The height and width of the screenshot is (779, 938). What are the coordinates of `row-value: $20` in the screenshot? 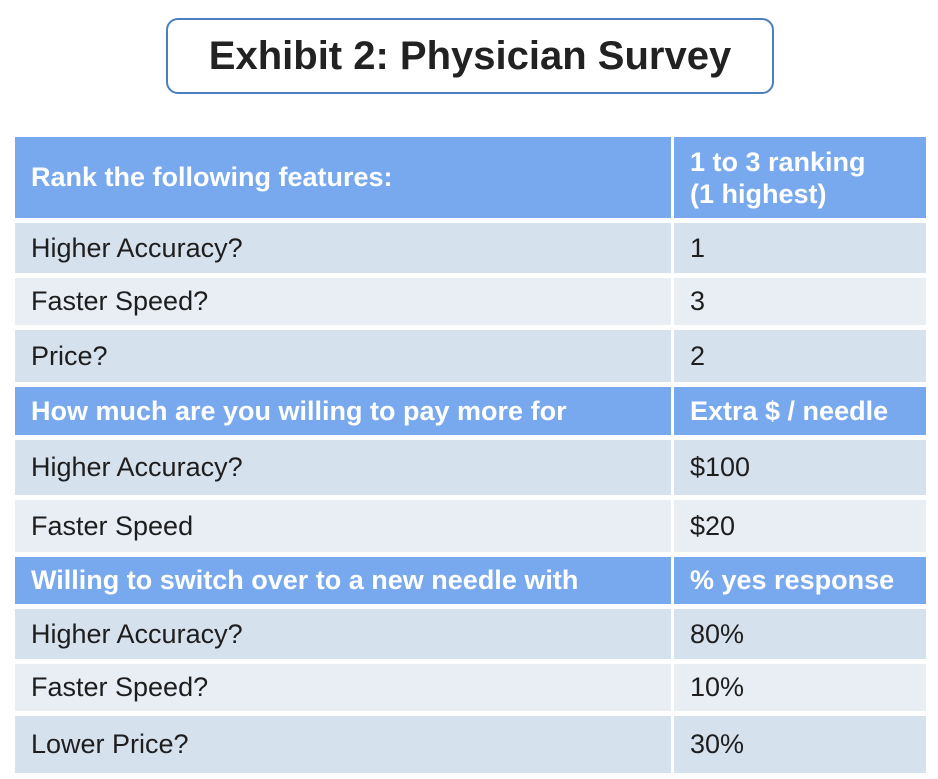 It's located at (800, 528).